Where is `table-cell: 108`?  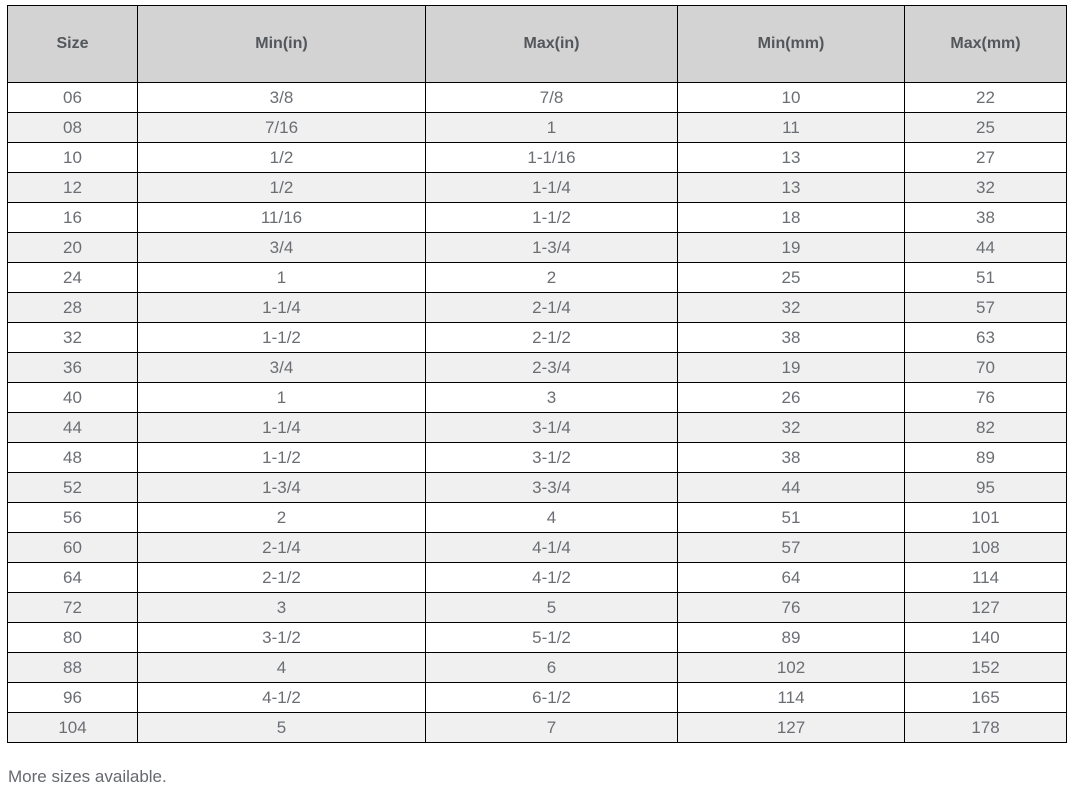 table-cell: 108 is located at coordinates (985, 547).